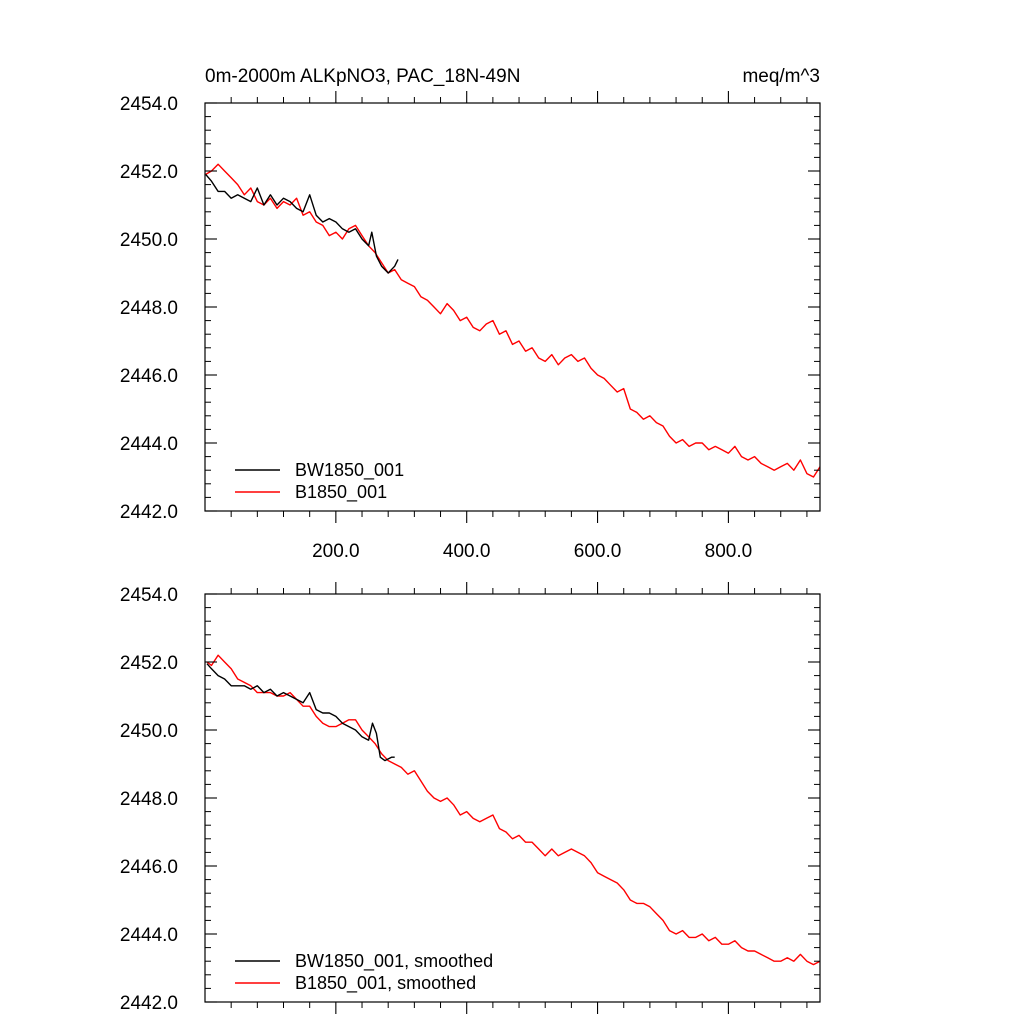 The width and height of the screenshot is (1024, 1024). Describe the element at coordinates (467, 551) in the screenshot. I see `x-tick-label: 400.0` at that location.